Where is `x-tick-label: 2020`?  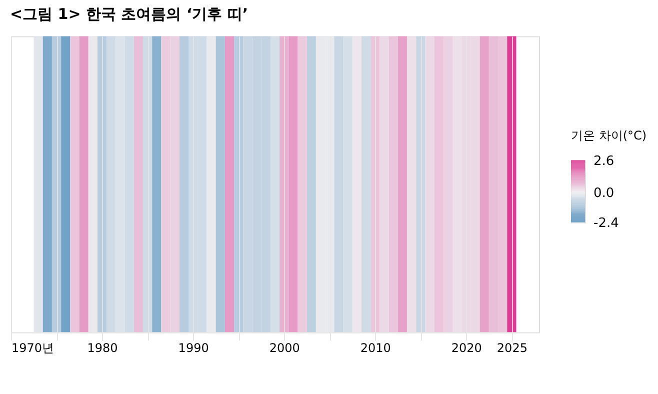
x-tick-label: 2020 is located at coordinates (466, 347).